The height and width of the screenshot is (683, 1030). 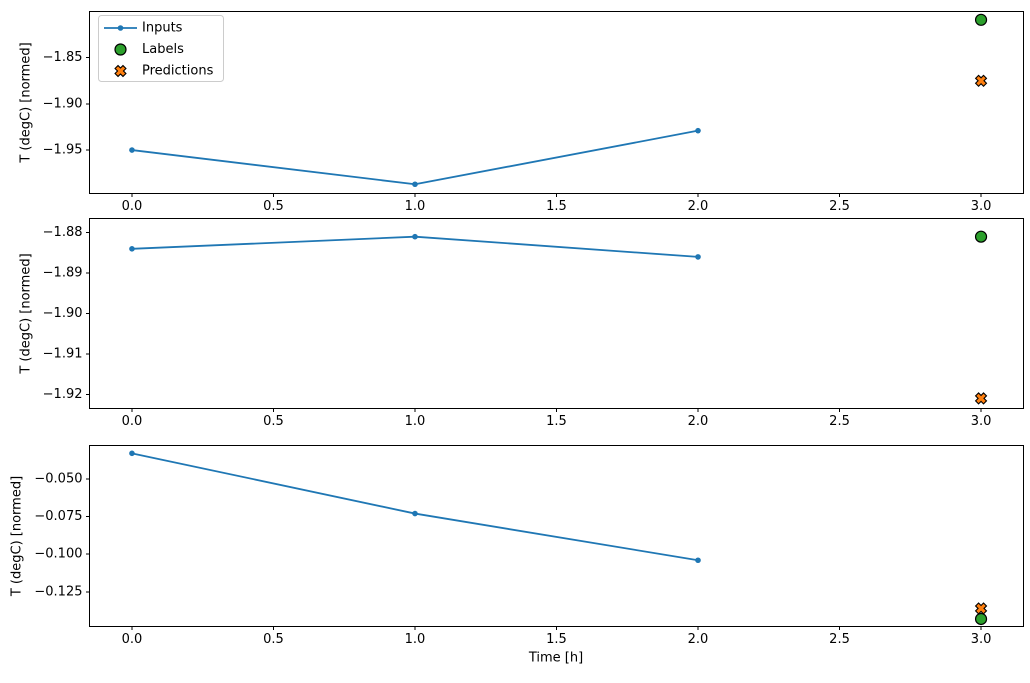 I want to click on legend-label: Labels, so click(x=163, y=49).